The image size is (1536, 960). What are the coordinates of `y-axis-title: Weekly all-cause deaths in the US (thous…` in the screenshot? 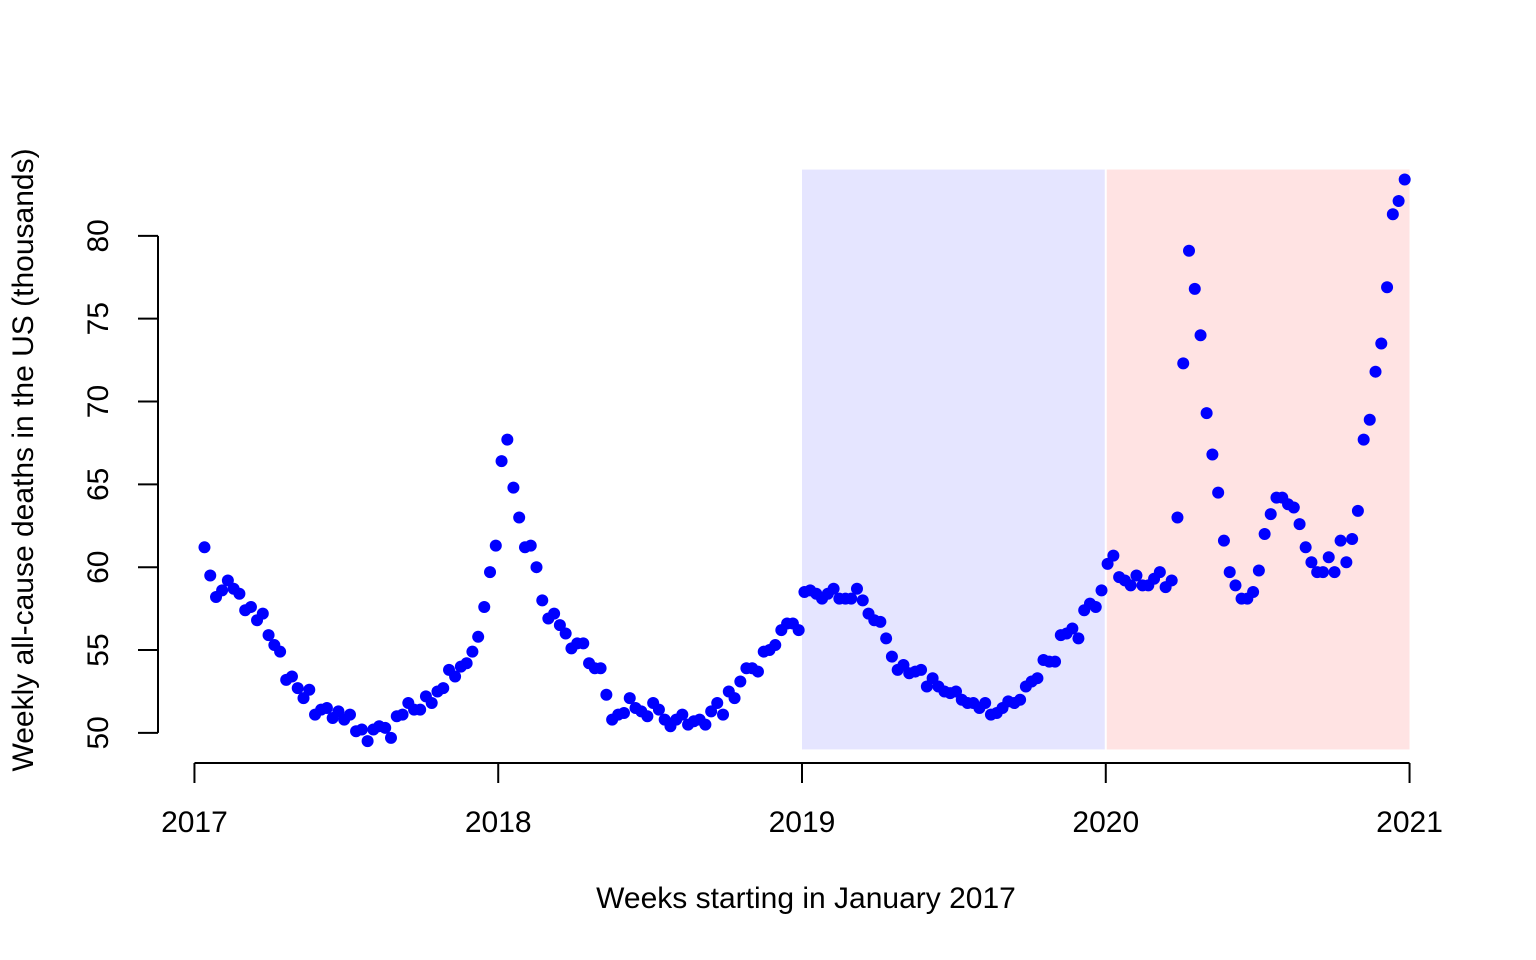 It's located at (23, 459).